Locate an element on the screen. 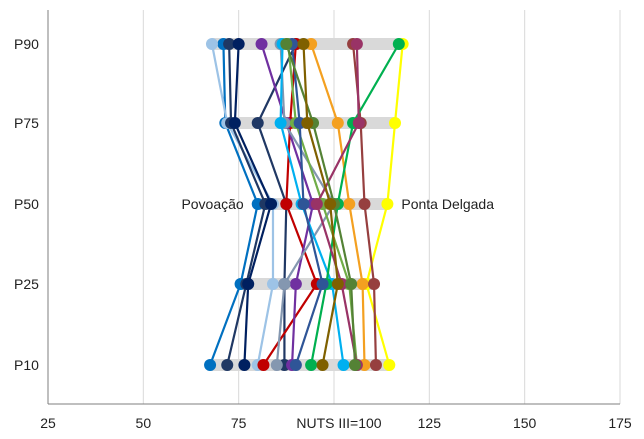 This screenshot has width=644, height=439. series-point-14-P50 is located at coordinates (303, 204).